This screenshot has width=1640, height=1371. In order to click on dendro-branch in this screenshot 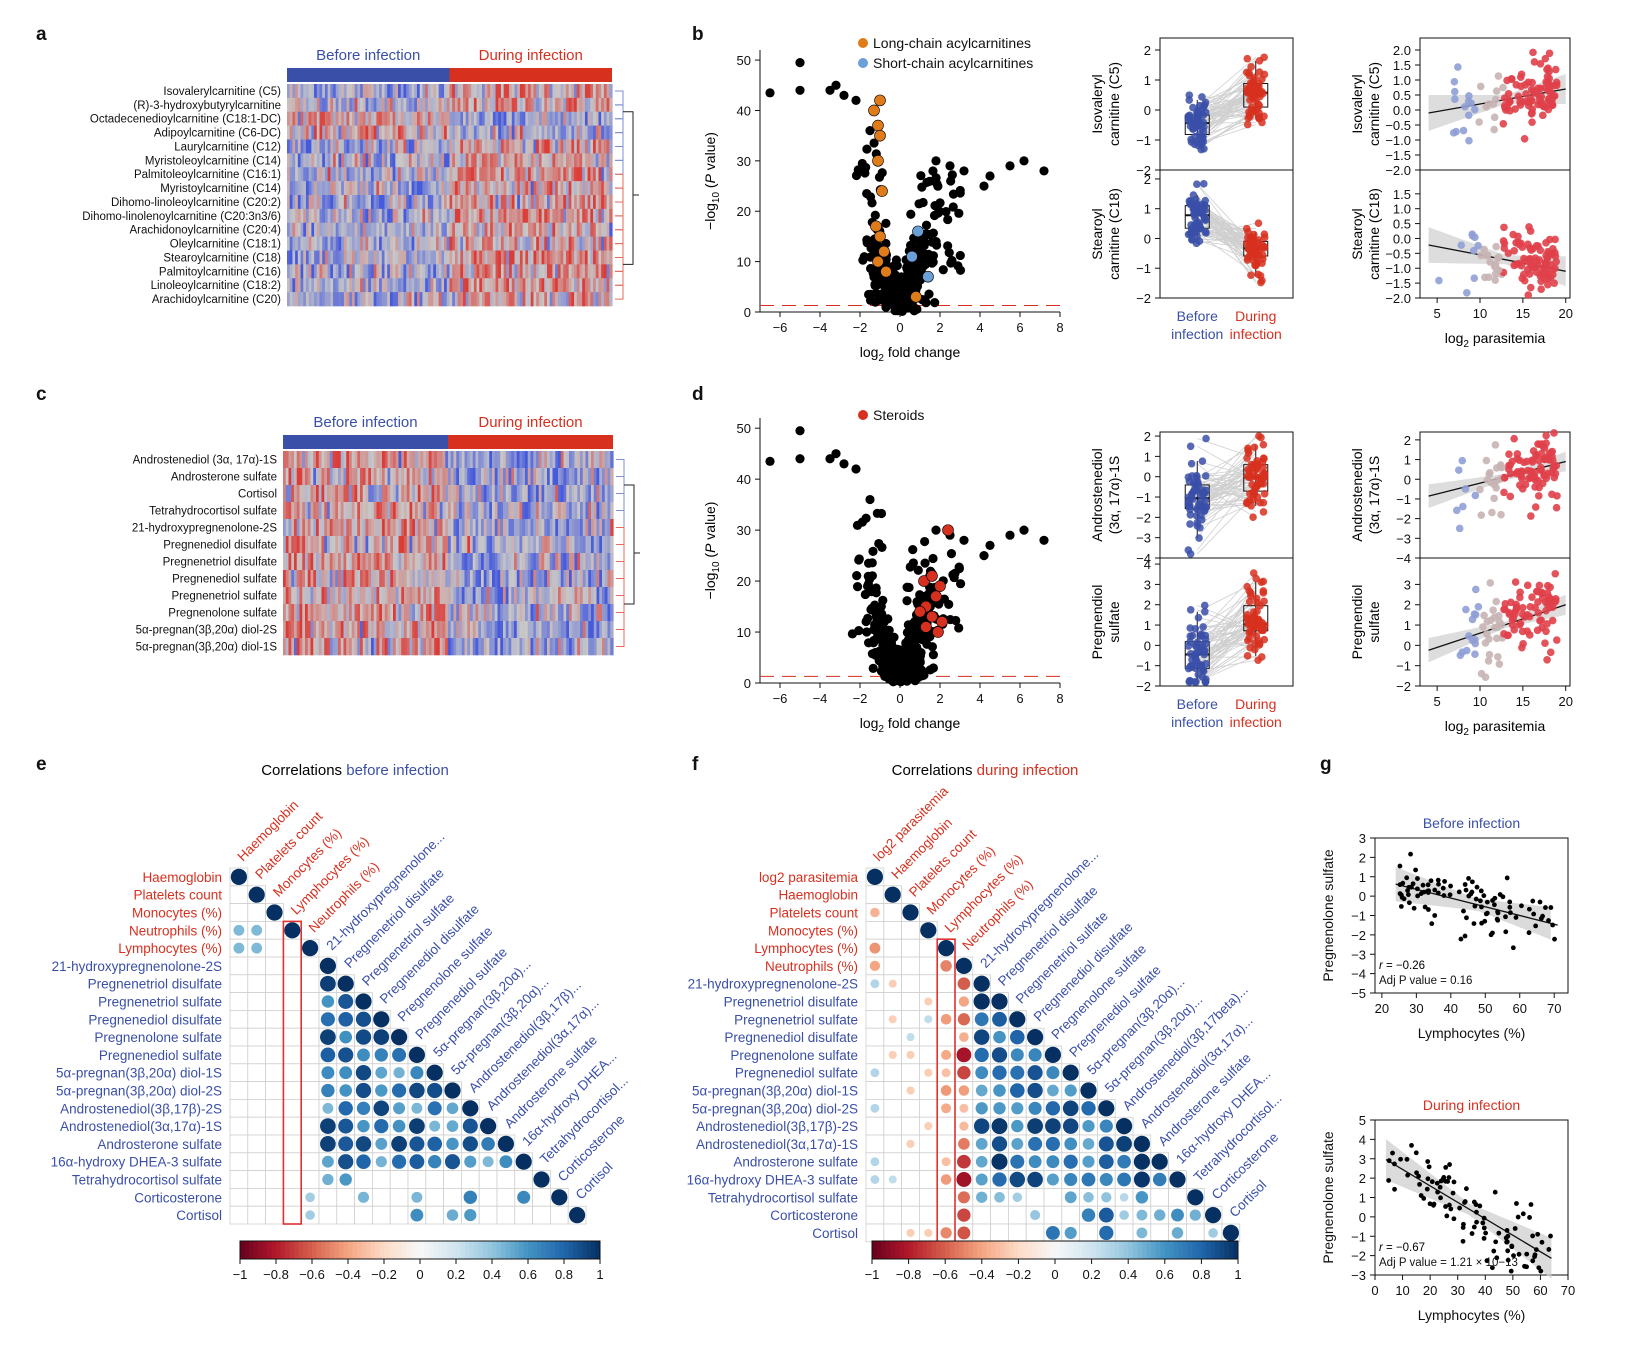, I will do `click(620, 536)`.